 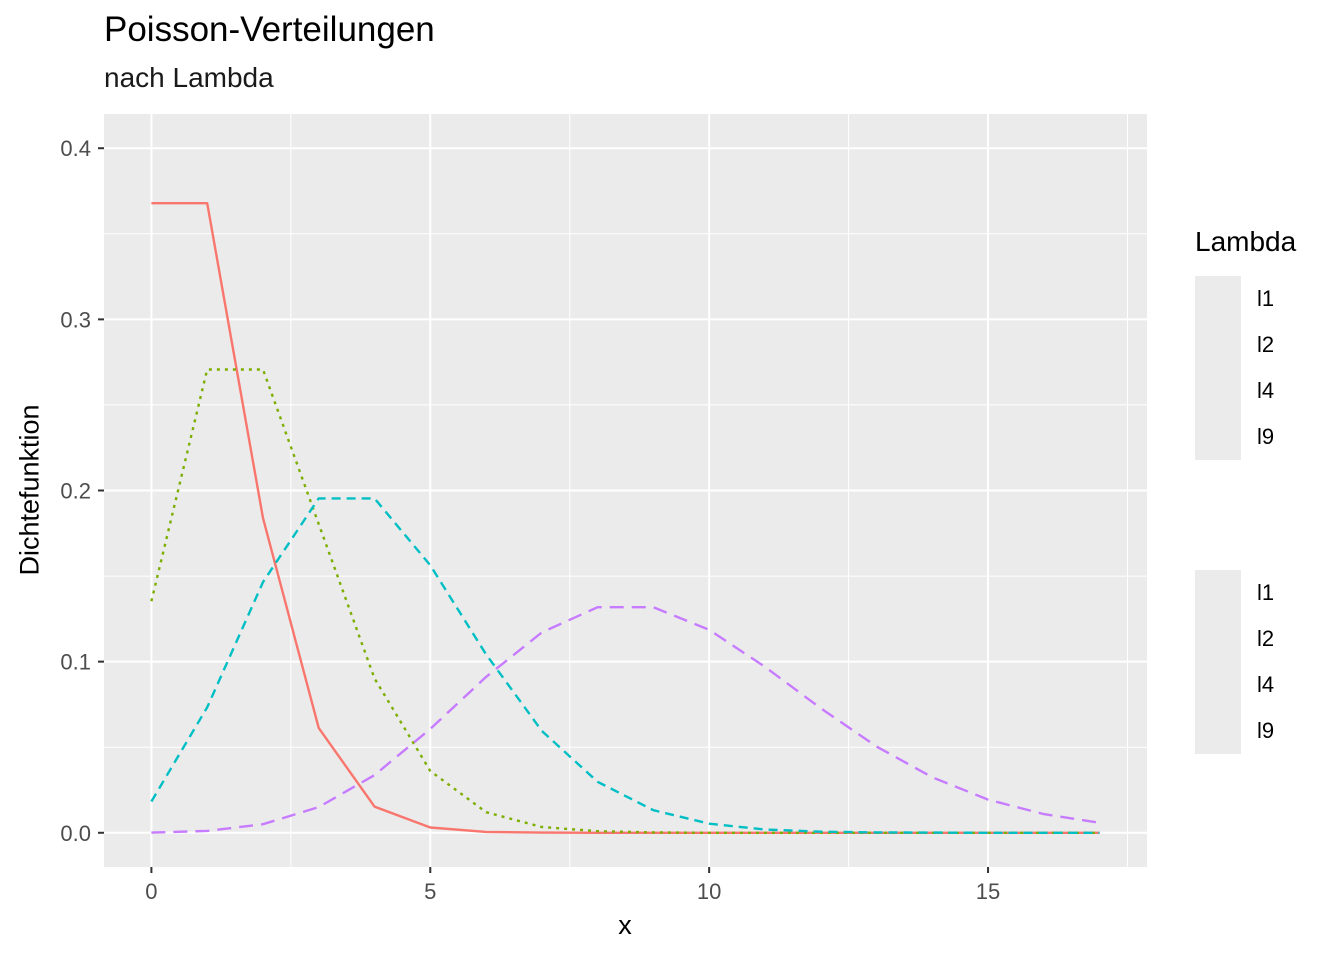 I want to click on chart-title: Poisson-Verteilungen, so click(x=269, y=29).